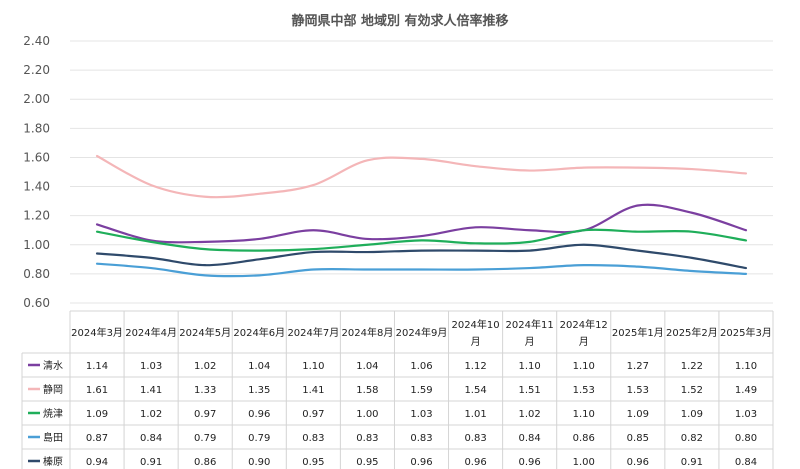 The width and height of the screenshot is (800, 469). What do you see at coordinates (475, 324) in the screenshot?
I see `category-label: 2024年10` at bounding box center [475, 324].